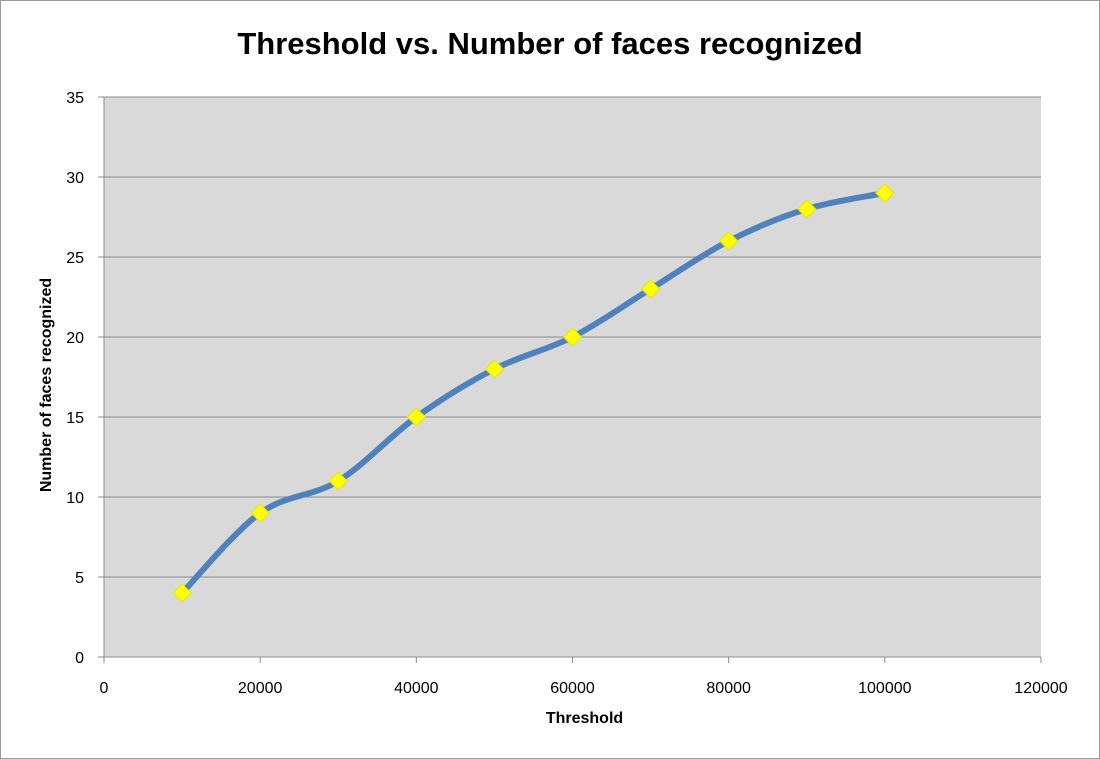 This screenshot has height=759, width=1100. What do you see at coordinates (75, 258) in the screenshot?
I see `y-tick-label: 25` at bounding box center [75, 258].